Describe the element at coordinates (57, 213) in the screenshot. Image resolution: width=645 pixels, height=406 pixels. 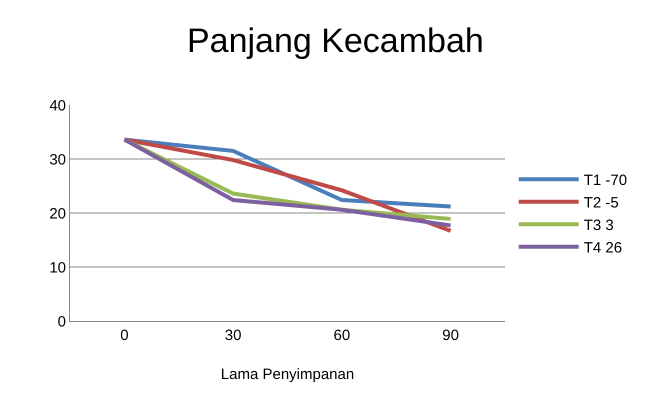
I see `y-tick-label: 20` at that location.